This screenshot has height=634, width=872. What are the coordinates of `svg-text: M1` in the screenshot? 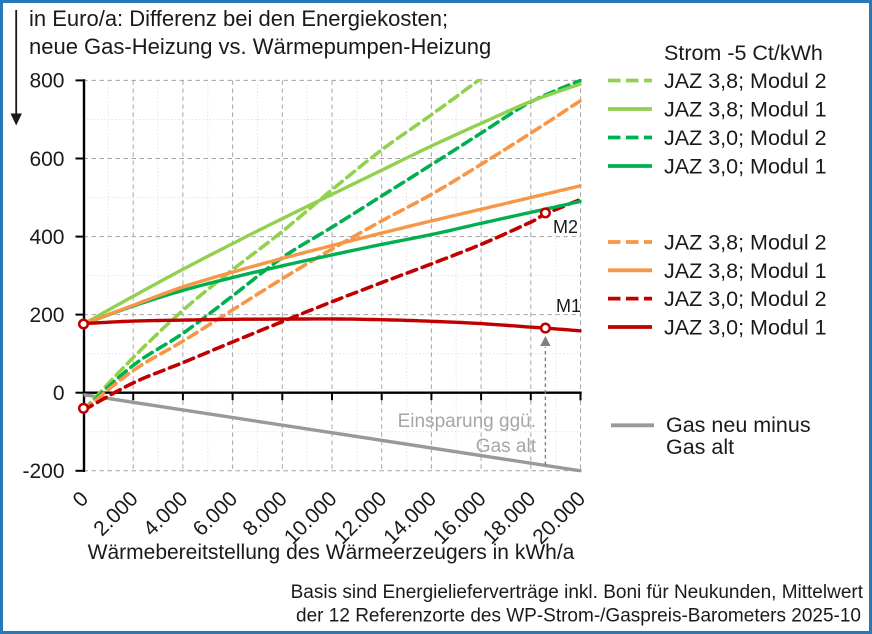 It's located at (568, 306).